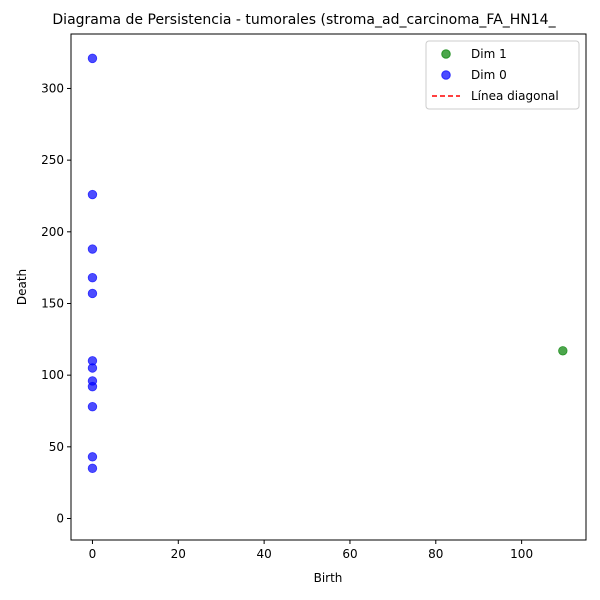 This screenshot has height=600, width=600. I want to click on x-tick-label: 100, so click(521, 554).